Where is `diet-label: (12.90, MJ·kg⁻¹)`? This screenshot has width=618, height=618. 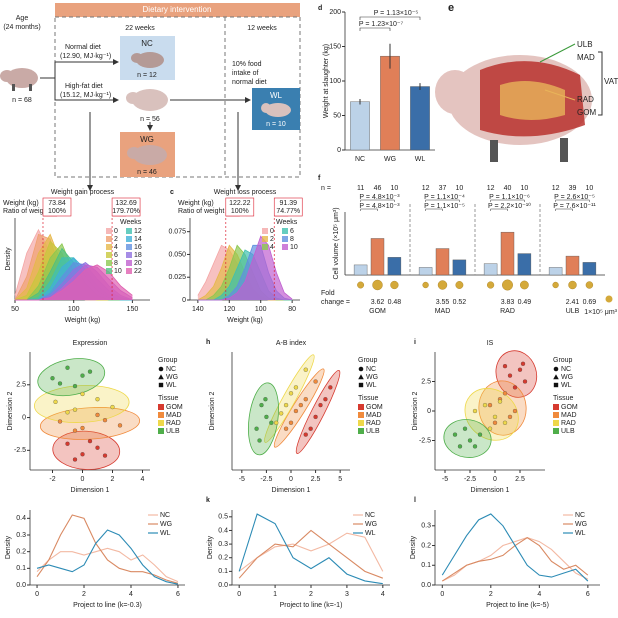 diet-label: (12.90, MJ·kg⁻¹) is located at coordinates (85, 56).